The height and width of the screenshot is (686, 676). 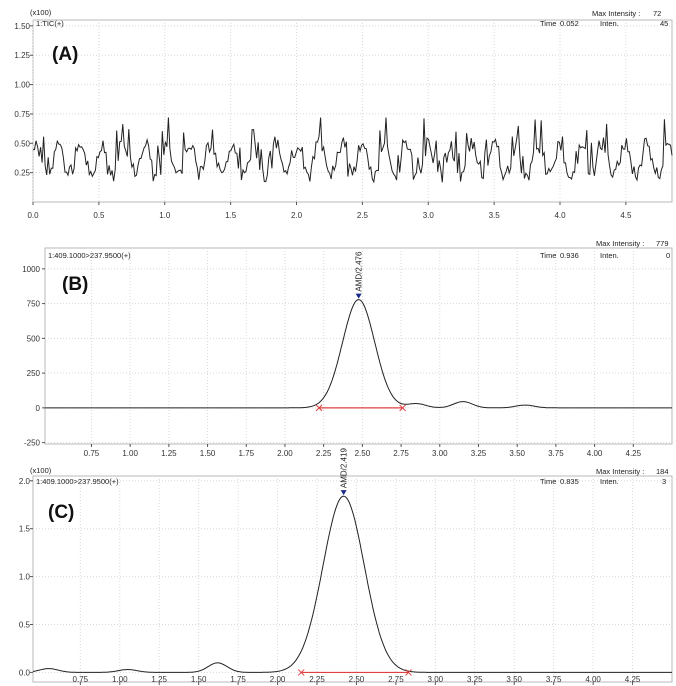 I want to click on max-intensity-label-a: Max Intensity :, so click(x=616, y=13).